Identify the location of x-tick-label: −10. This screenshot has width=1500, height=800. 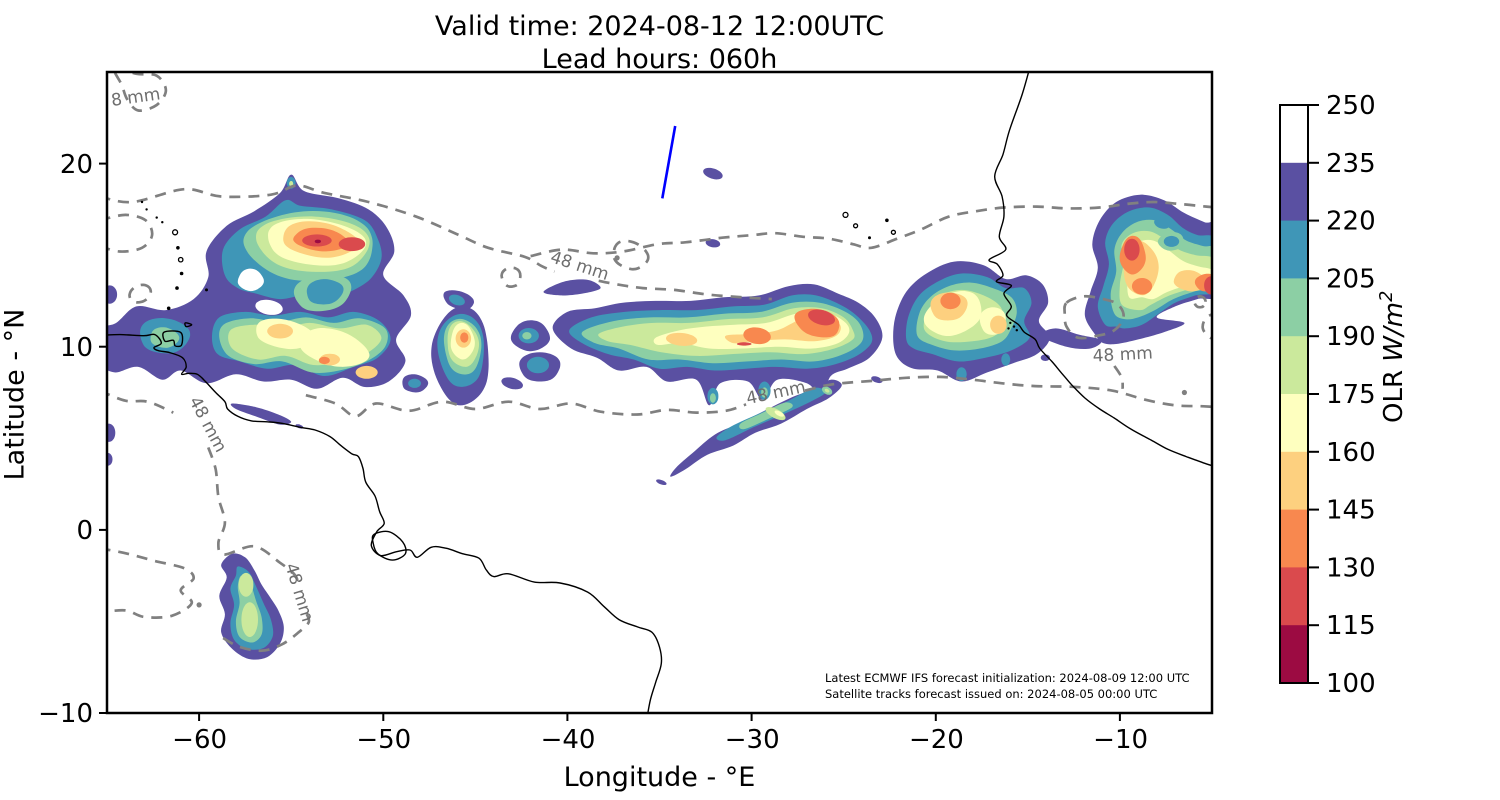
(1120, 740).